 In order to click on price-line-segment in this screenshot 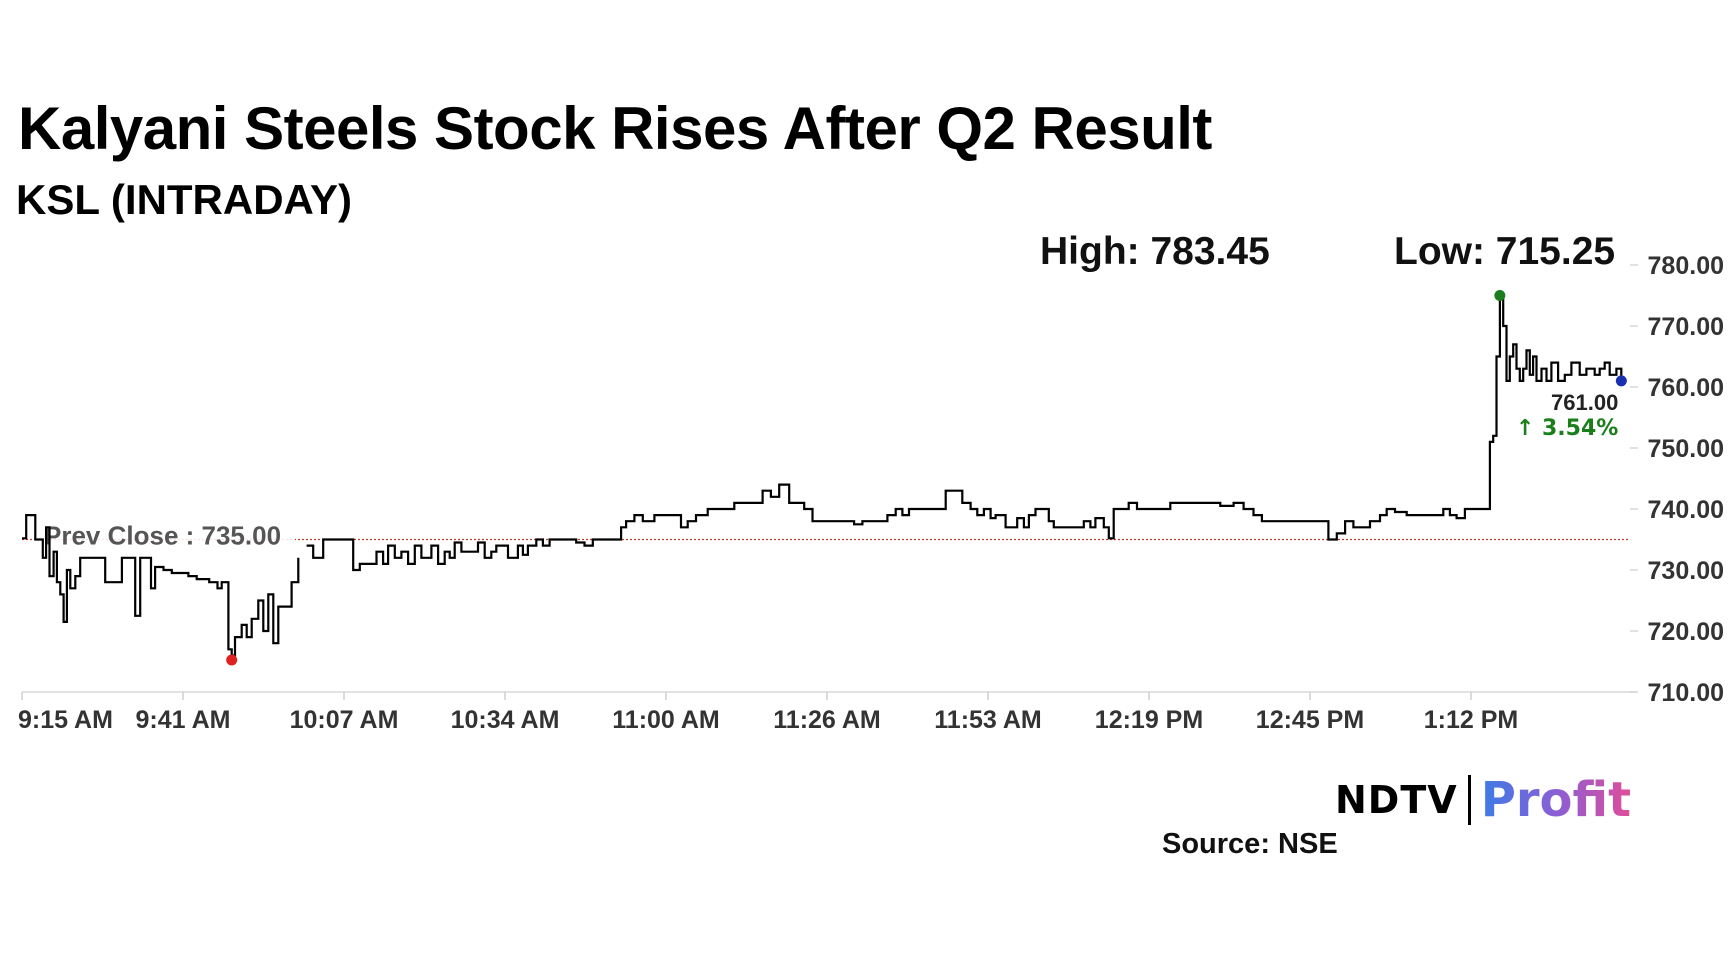, I will do `click(161, 585)`.